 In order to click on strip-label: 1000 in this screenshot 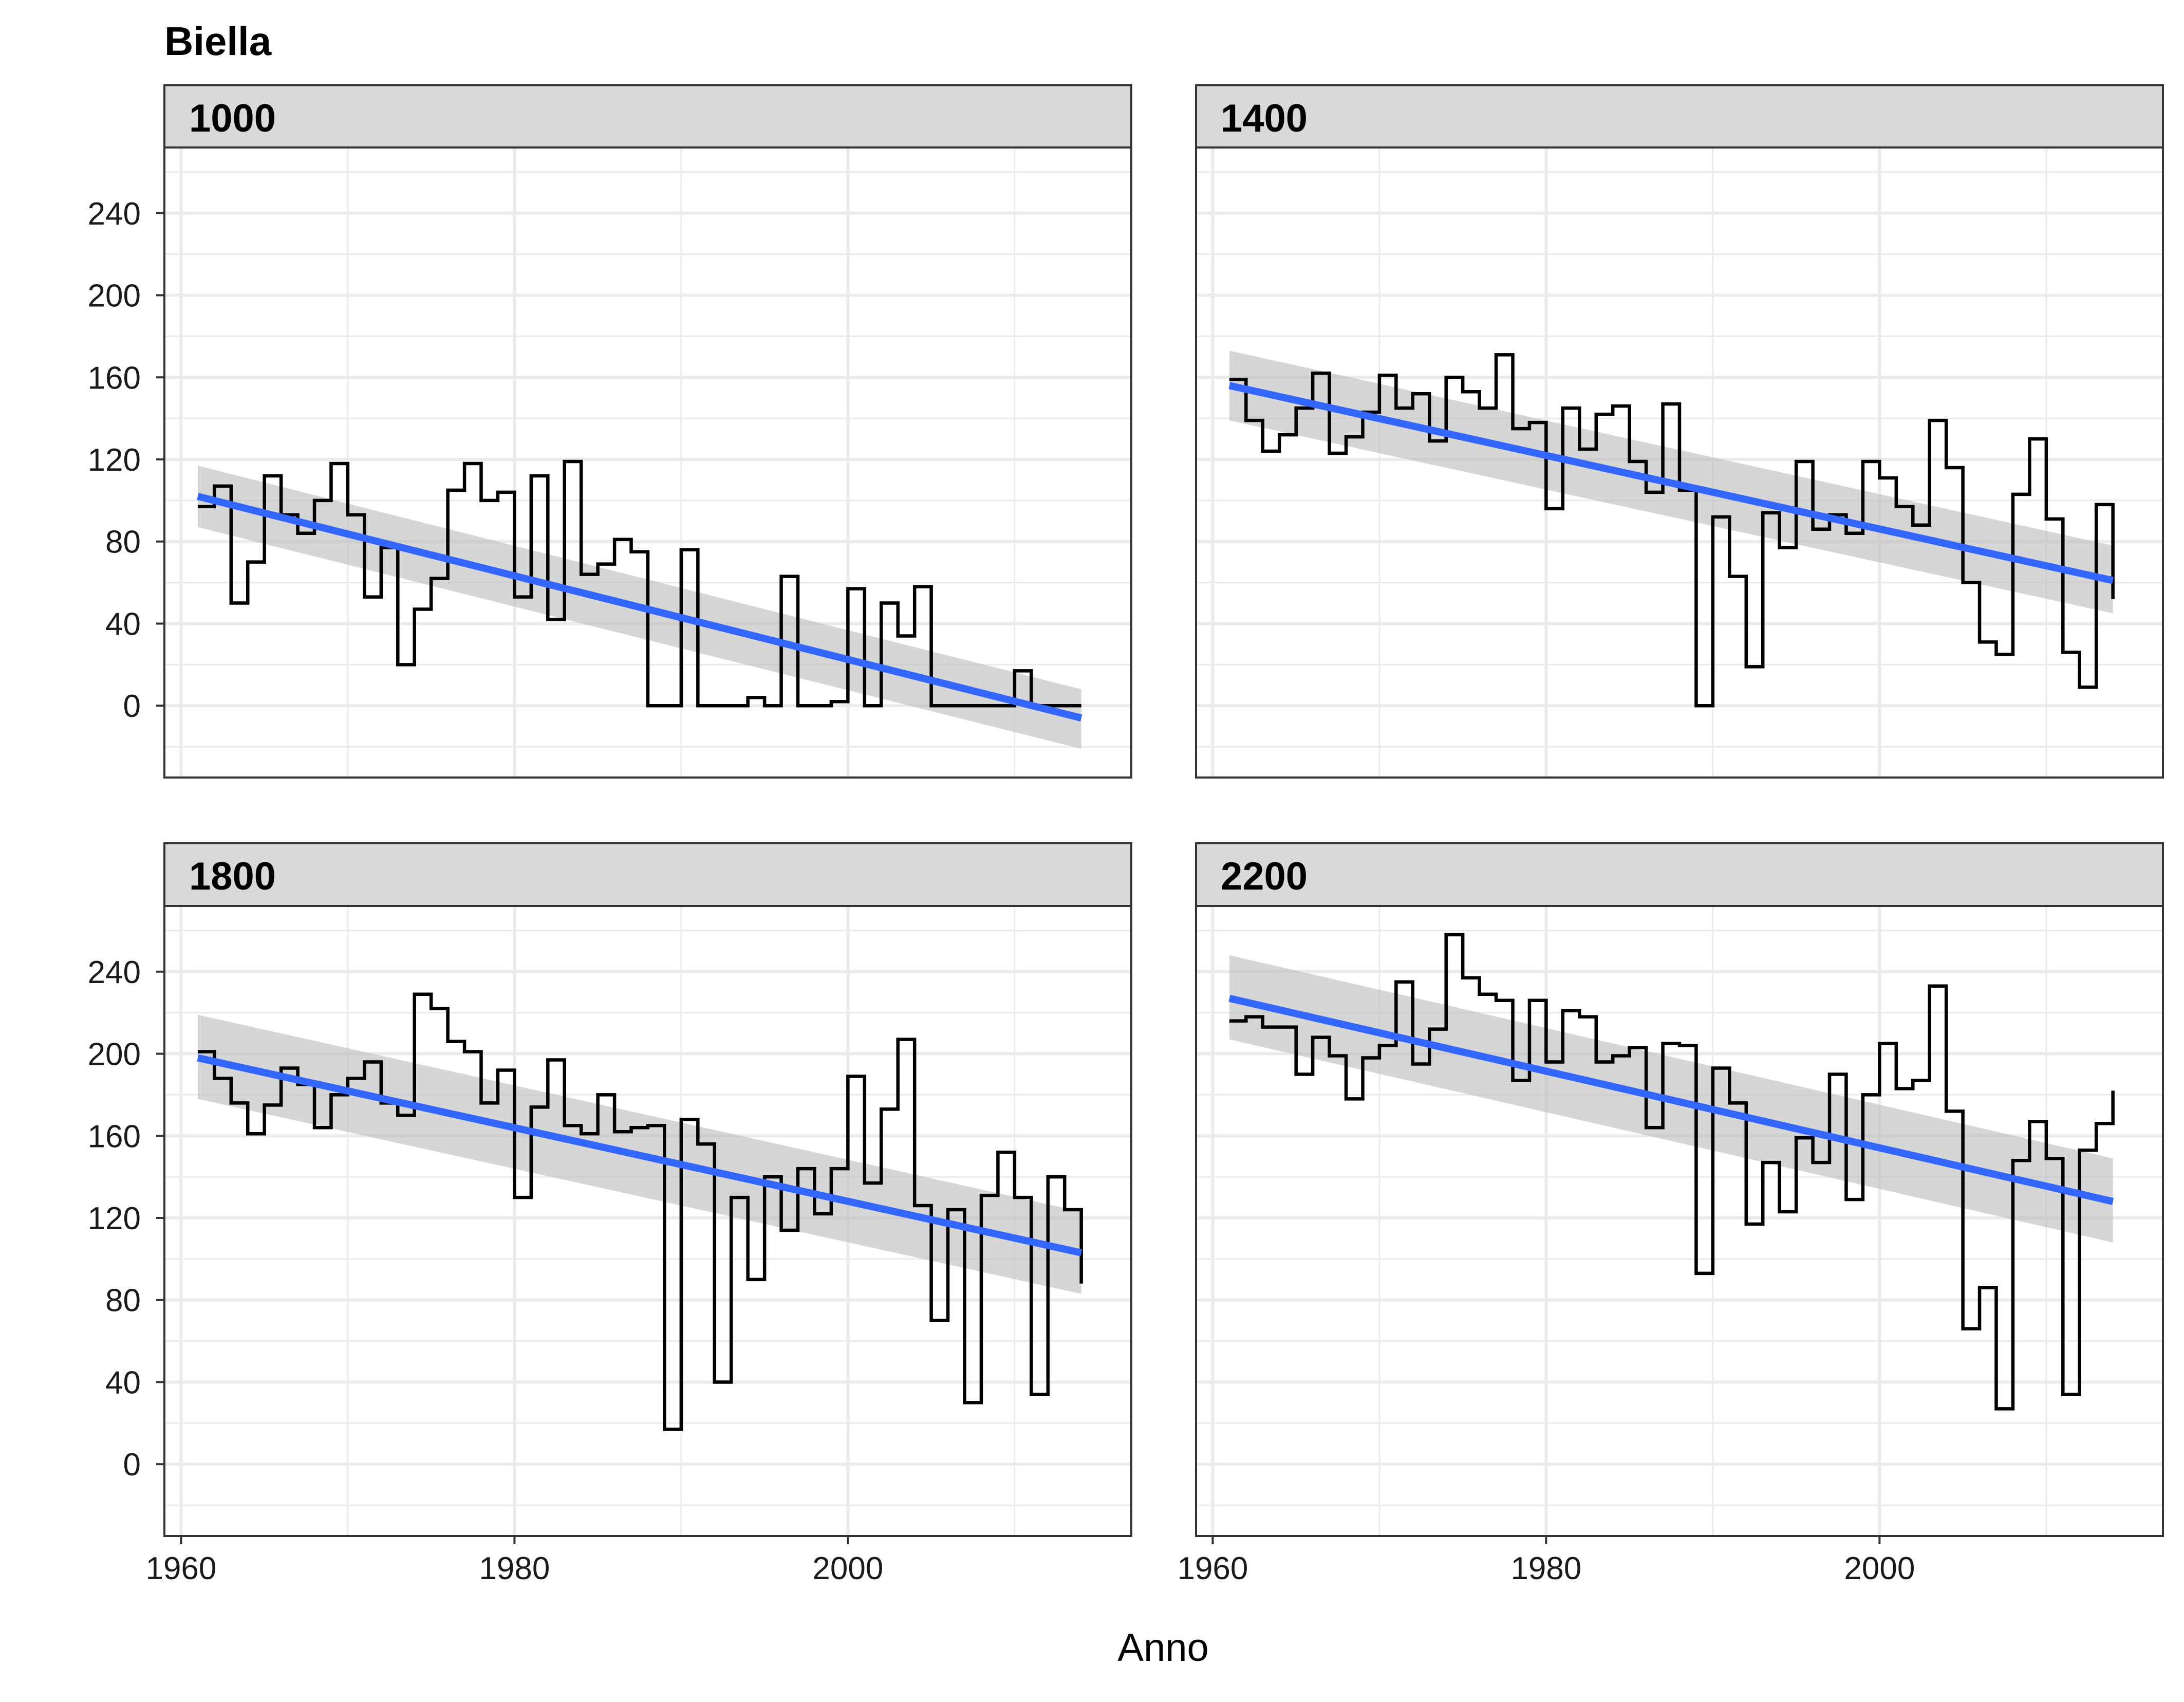, I will do `click(232, 118)`.